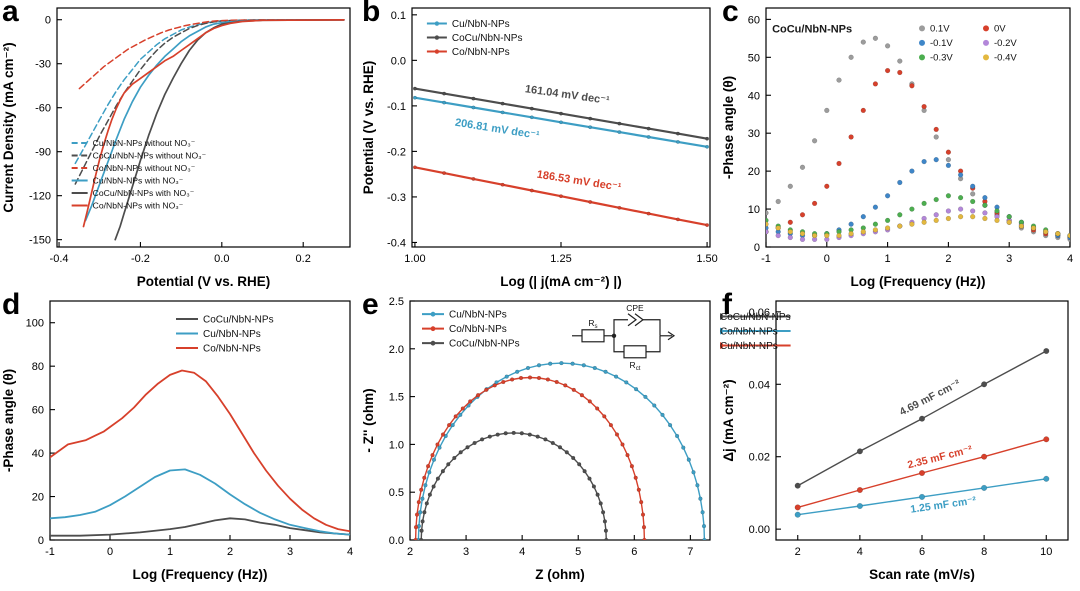  Describe the element at coordinates (371, 14) in the screenshot. I see `panel-label-b: b` at that location.